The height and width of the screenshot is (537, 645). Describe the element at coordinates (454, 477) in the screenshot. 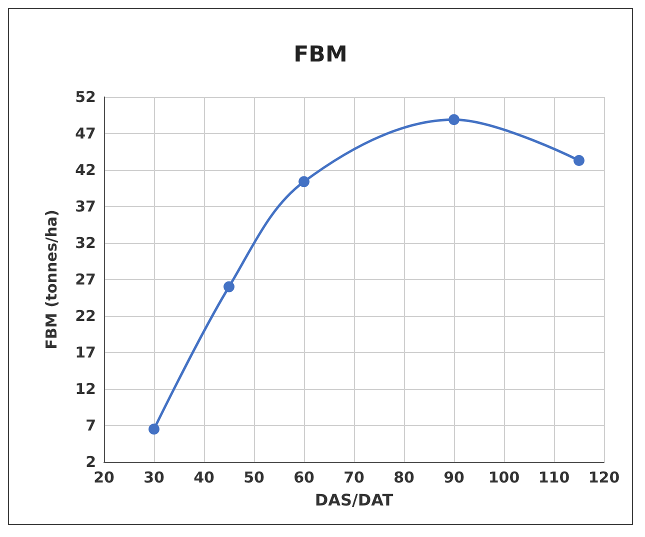

I see `x-tick-label: 90` at that location.